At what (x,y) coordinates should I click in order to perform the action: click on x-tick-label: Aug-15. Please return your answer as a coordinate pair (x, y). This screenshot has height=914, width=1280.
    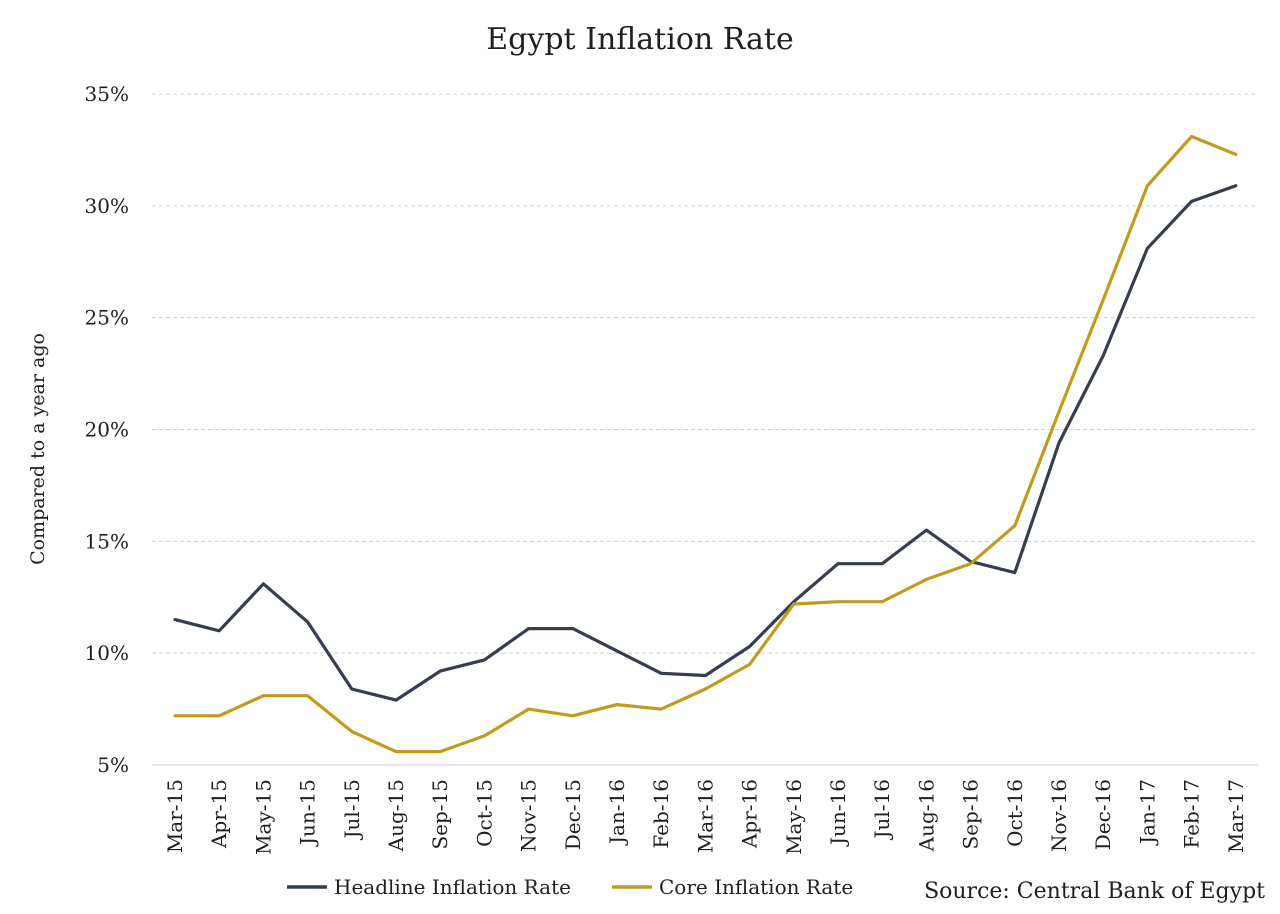
    Looking at the image, I should click on (396, 815).